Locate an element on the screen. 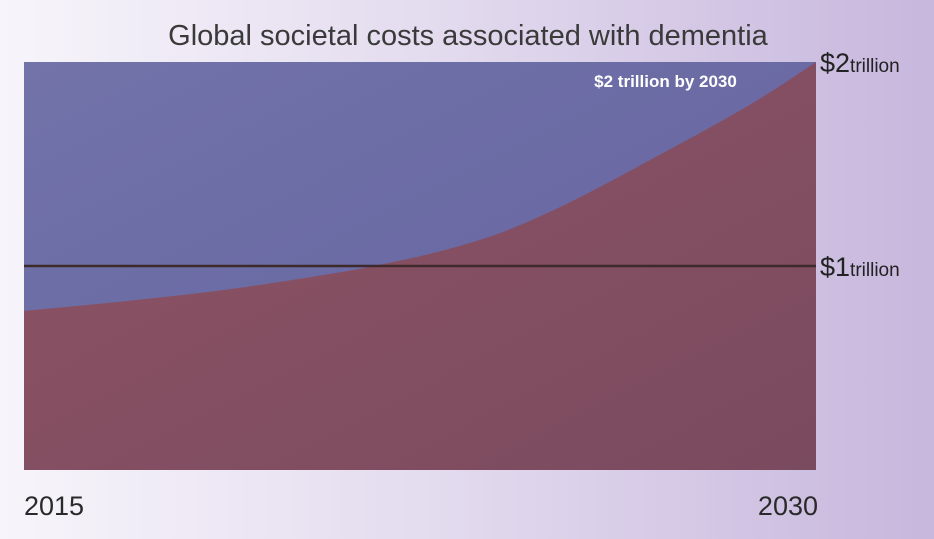  y-axis-ticks: $1trillion $2trillion is located at coordinates (860, 165).